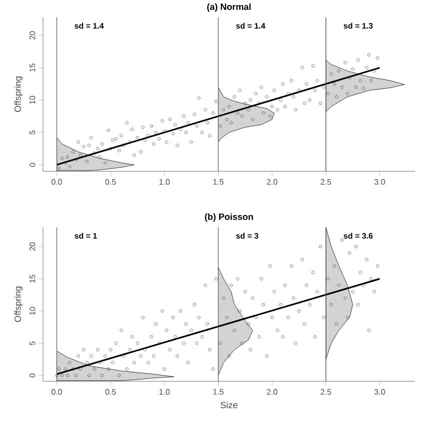 Image resolution: width=422 pixels, height=421 pixels. I want to click on annotation: sd = 1.3, so click(358, 25).